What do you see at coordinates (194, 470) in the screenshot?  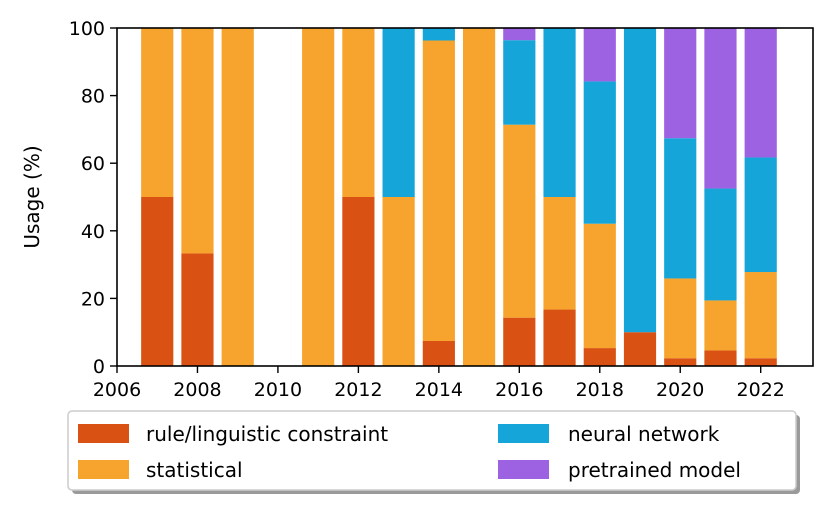 I see `legend-label-statistical: statistical` at bounding box center [194, 470].